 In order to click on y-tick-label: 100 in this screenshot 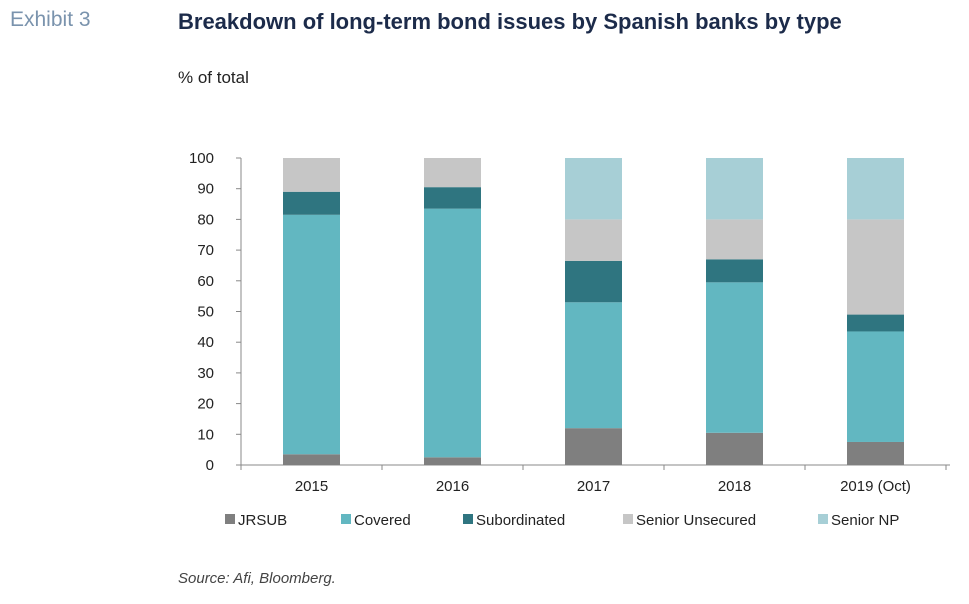, I will do `click(201, 158)`.